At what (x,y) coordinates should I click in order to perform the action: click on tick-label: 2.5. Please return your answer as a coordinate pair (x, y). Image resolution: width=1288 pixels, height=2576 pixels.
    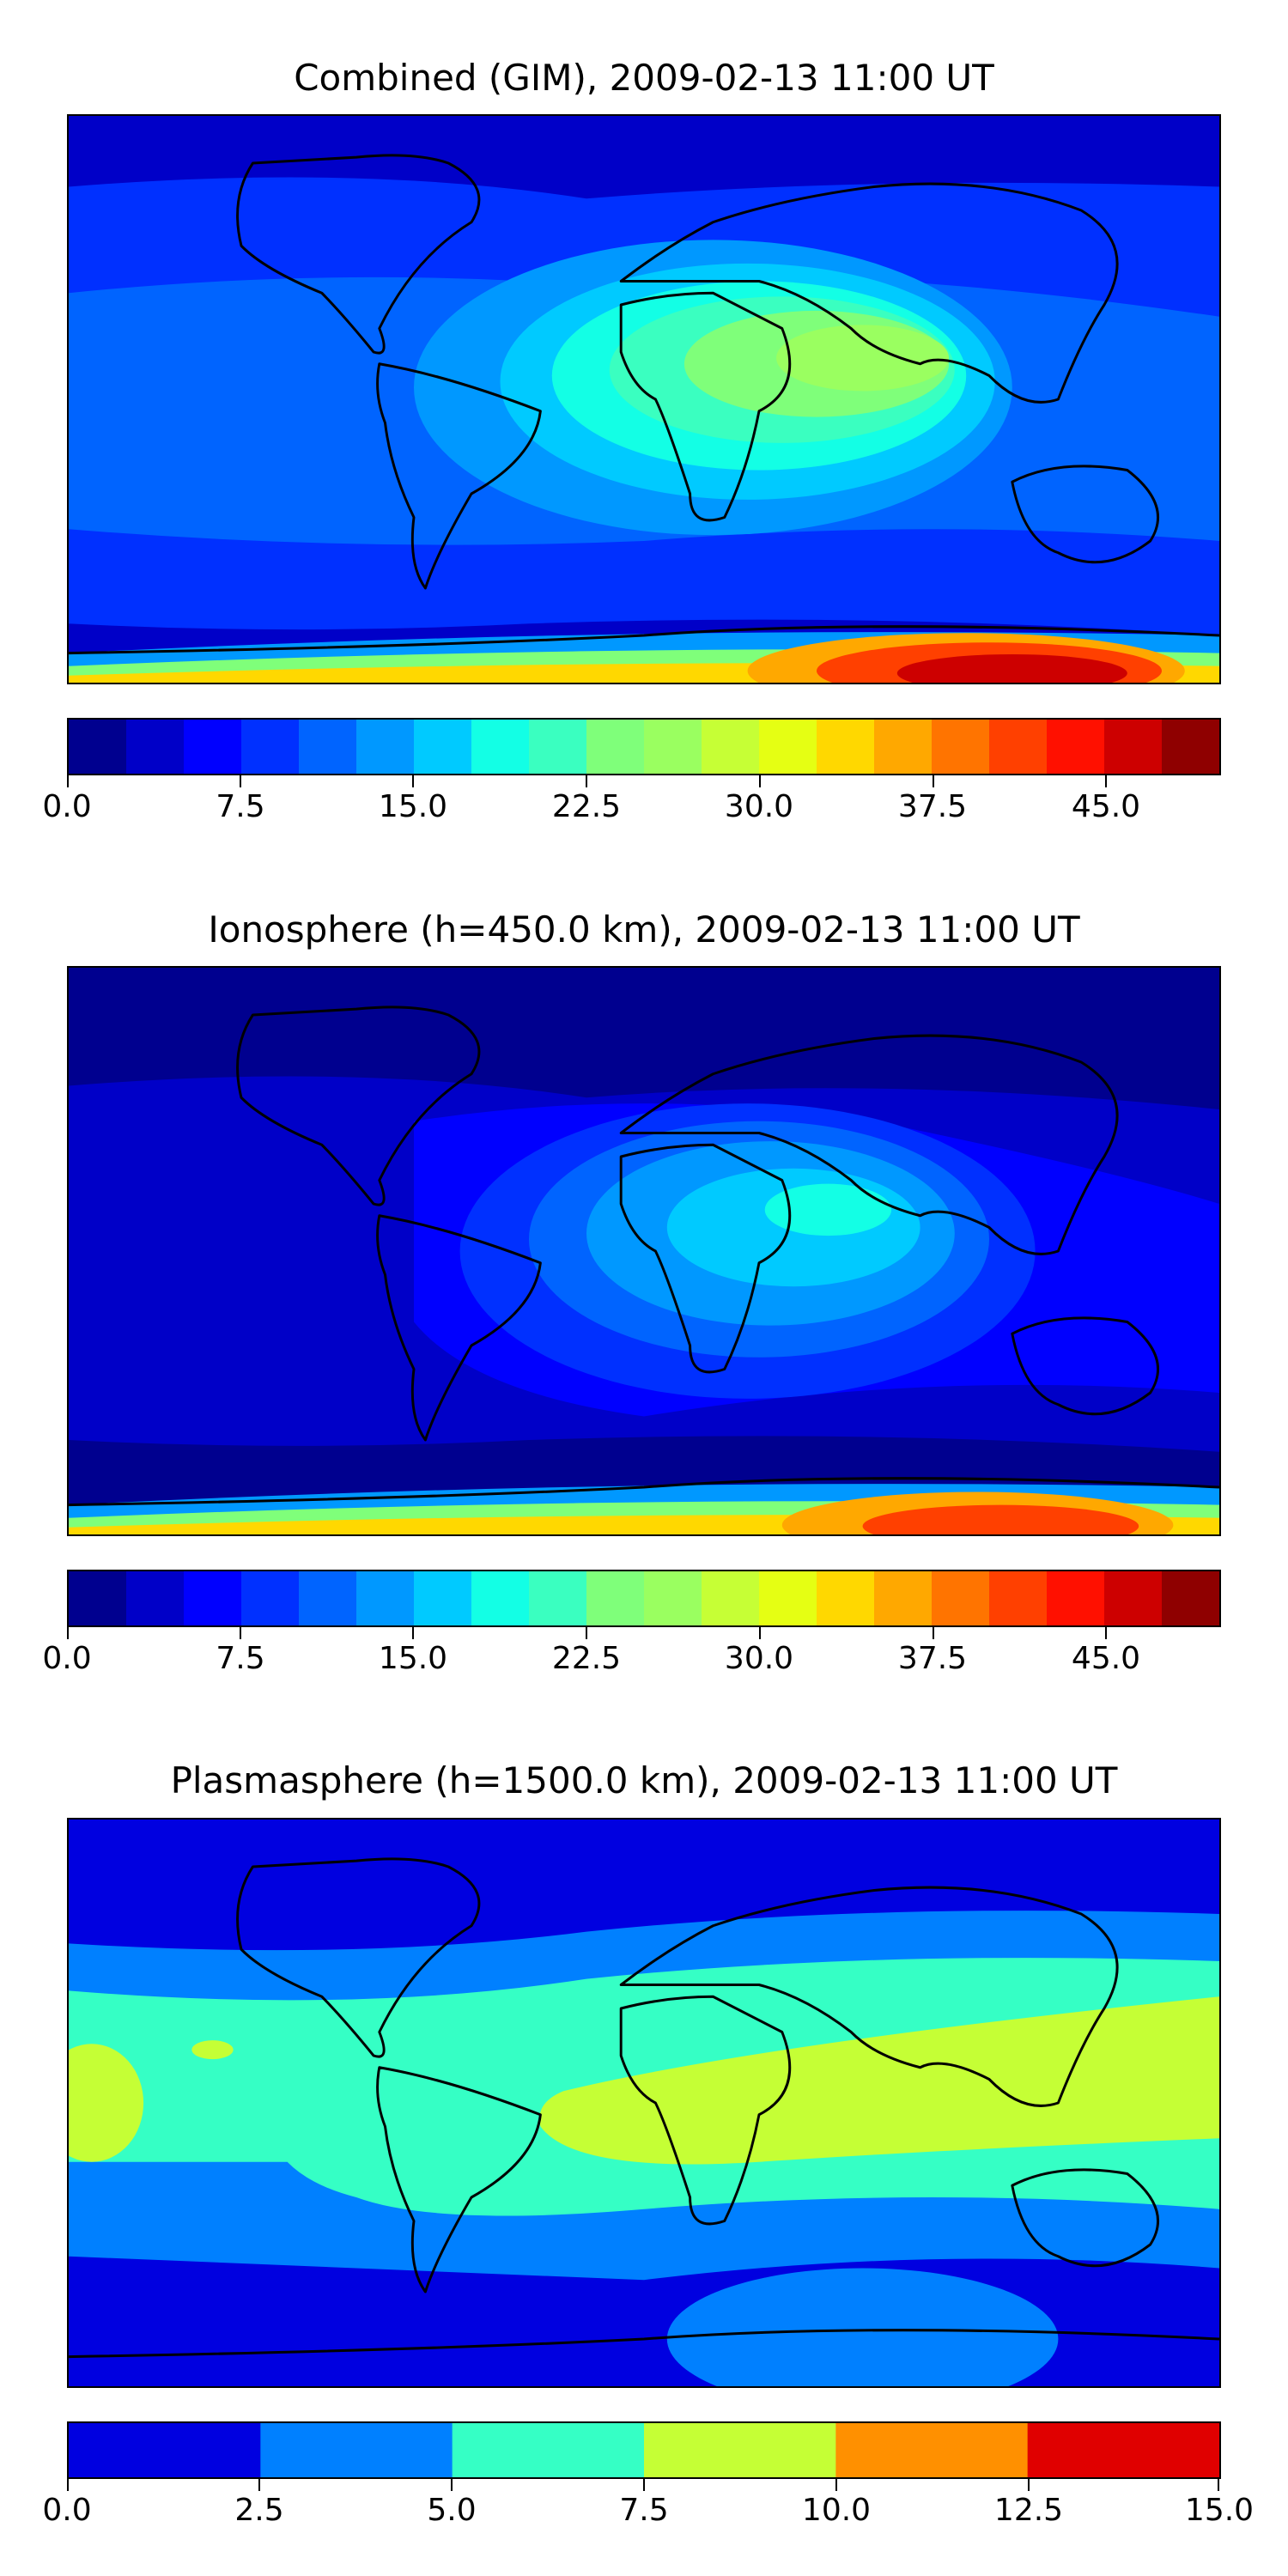
    Looking at the image, I should click on (259, 2510).